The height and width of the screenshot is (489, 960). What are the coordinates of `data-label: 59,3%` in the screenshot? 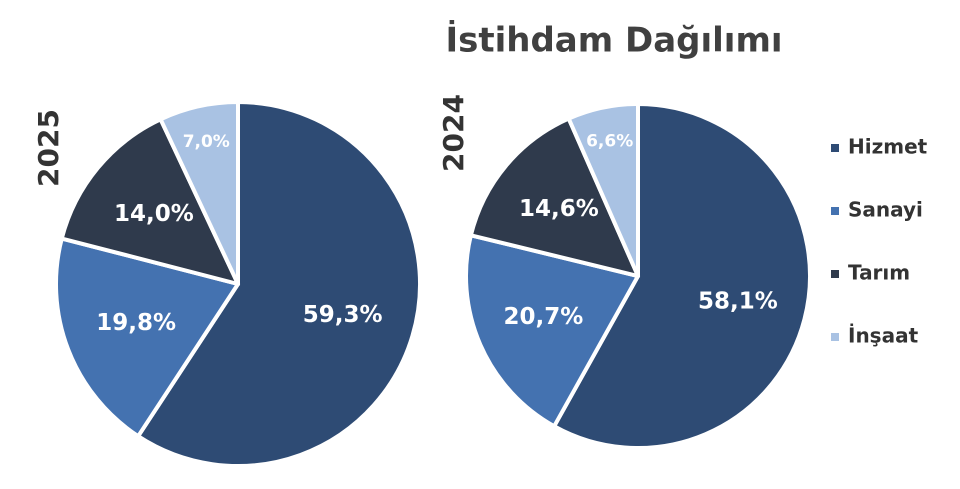 It's located at (343, 315).